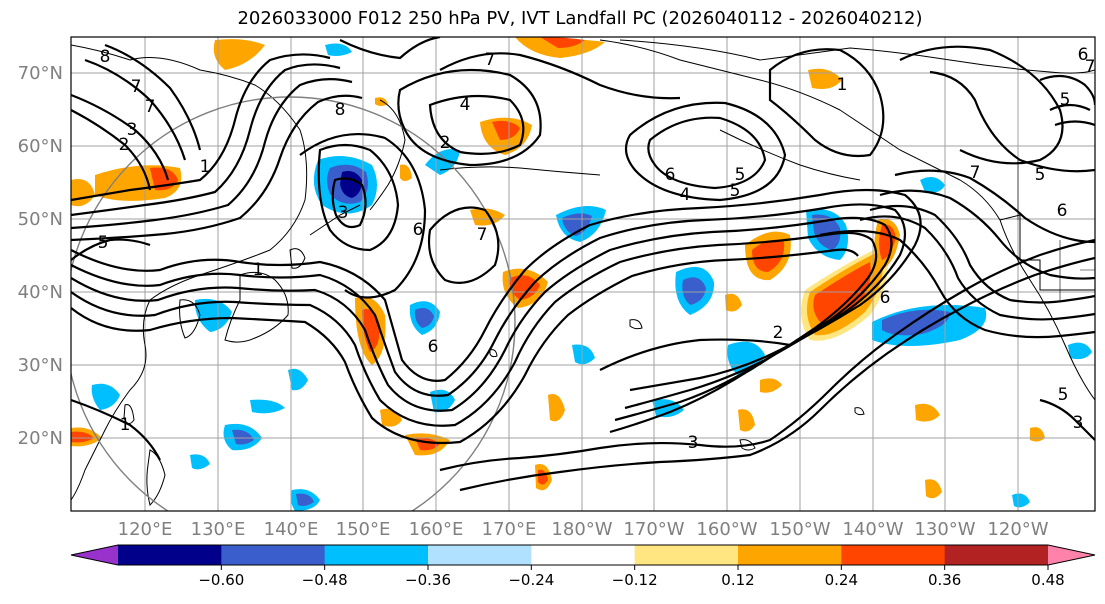 Image resolution: width=1105 pixels, height=604 pixels. Describe the element at coordinates (520, 171) in the screenshot. I see `aleutian-islands` at that location.